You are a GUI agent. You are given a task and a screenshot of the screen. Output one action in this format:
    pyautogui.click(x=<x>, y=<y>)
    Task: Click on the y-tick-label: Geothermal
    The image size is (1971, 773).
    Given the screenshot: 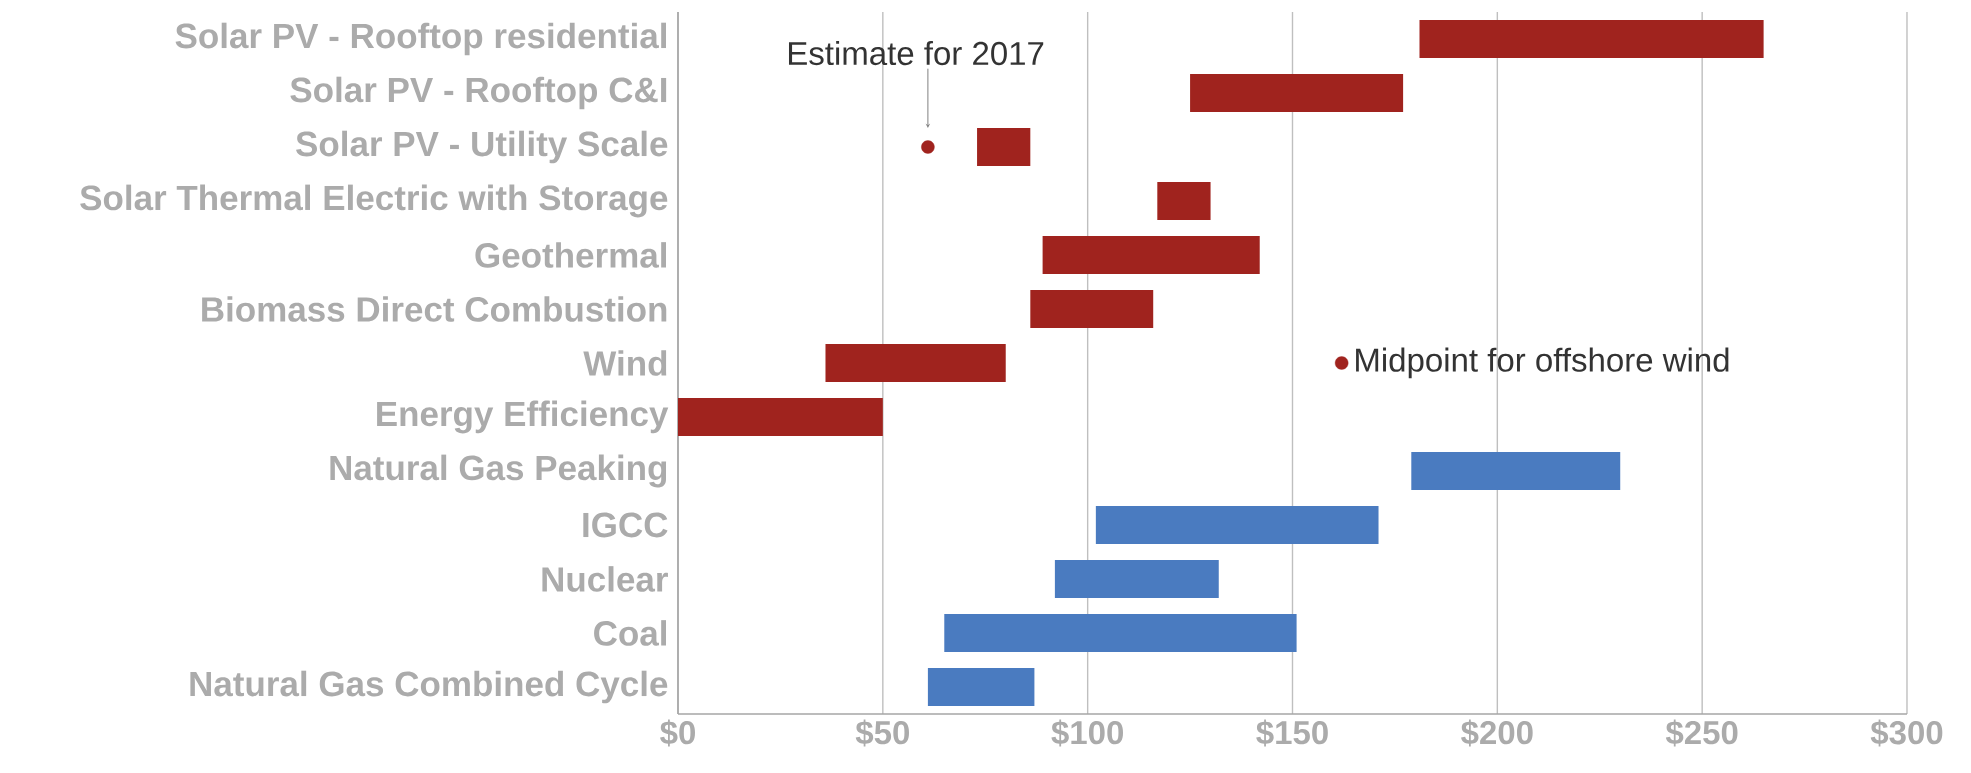 What is the action you would take?
    pyautogui.click(x=570, y=255)
    